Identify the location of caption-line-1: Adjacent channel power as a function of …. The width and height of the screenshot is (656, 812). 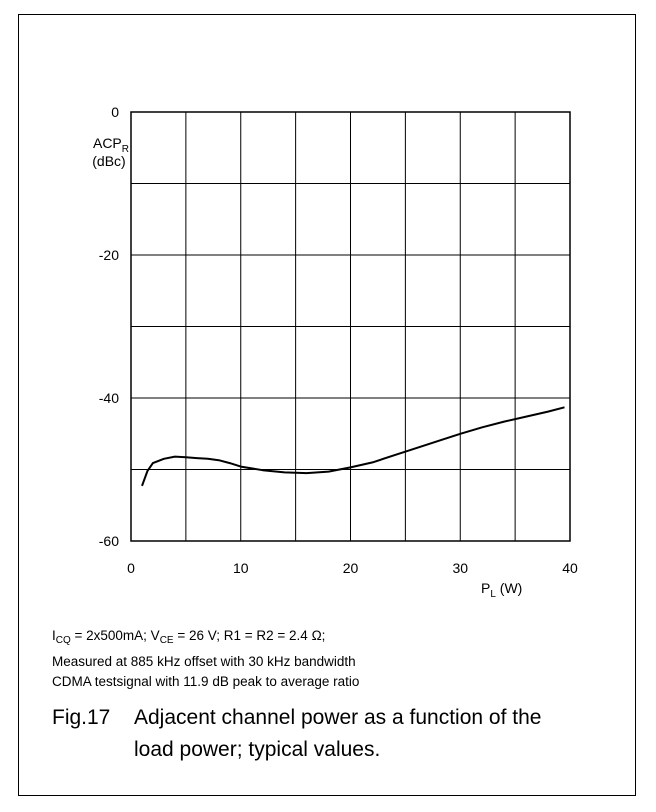
(338, 717).